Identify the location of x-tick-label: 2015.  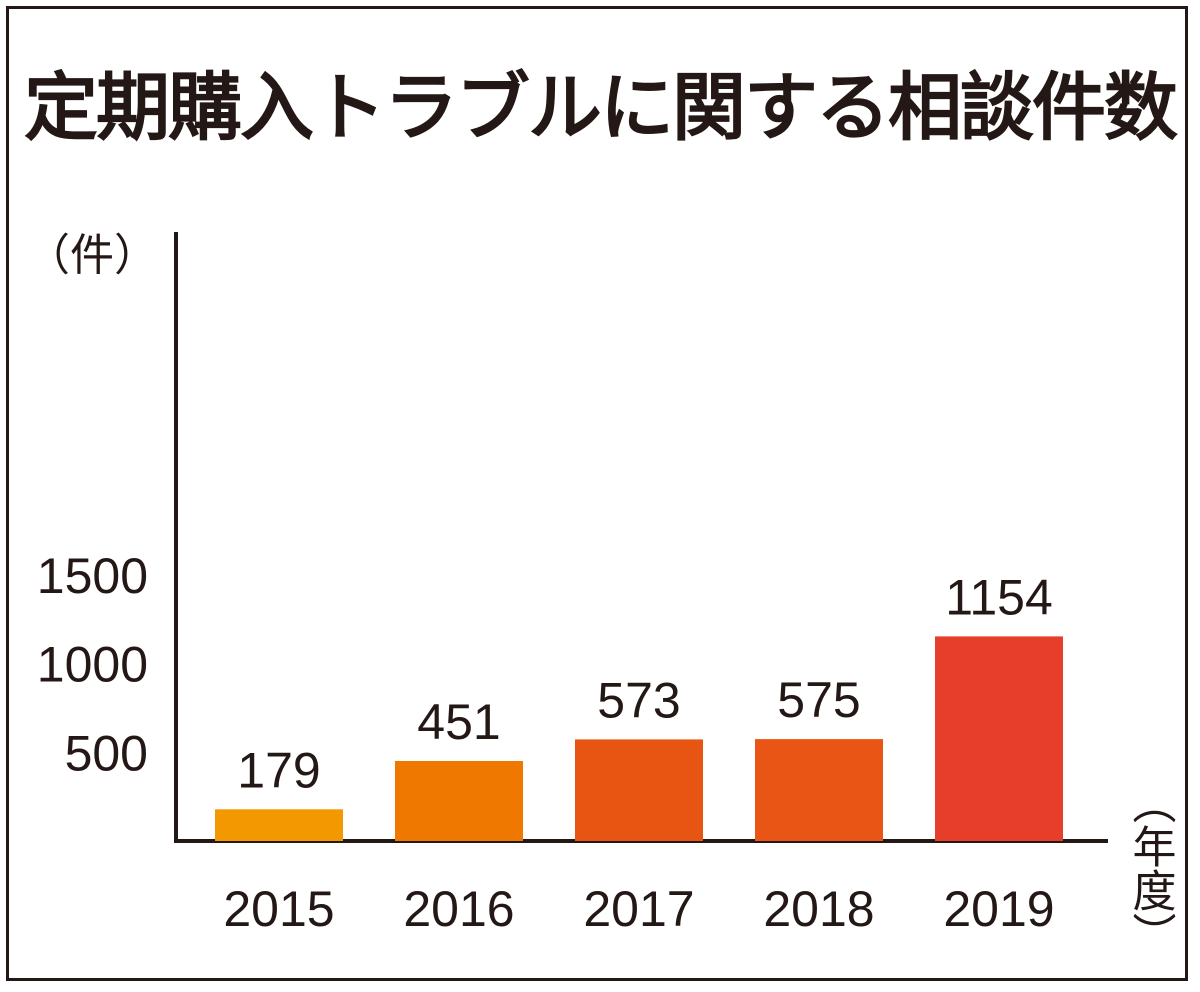
(278, 909).